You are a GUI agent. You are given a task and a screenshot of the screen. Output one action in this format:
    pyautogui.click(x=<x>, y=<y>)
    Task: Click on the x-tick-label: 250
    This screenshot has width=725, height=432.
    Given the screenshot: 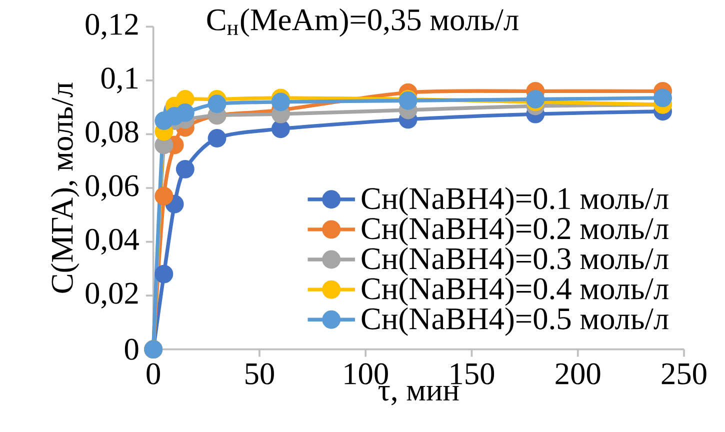 What is the action you would take?
    pyautogui.click(x=684, y=373)
    